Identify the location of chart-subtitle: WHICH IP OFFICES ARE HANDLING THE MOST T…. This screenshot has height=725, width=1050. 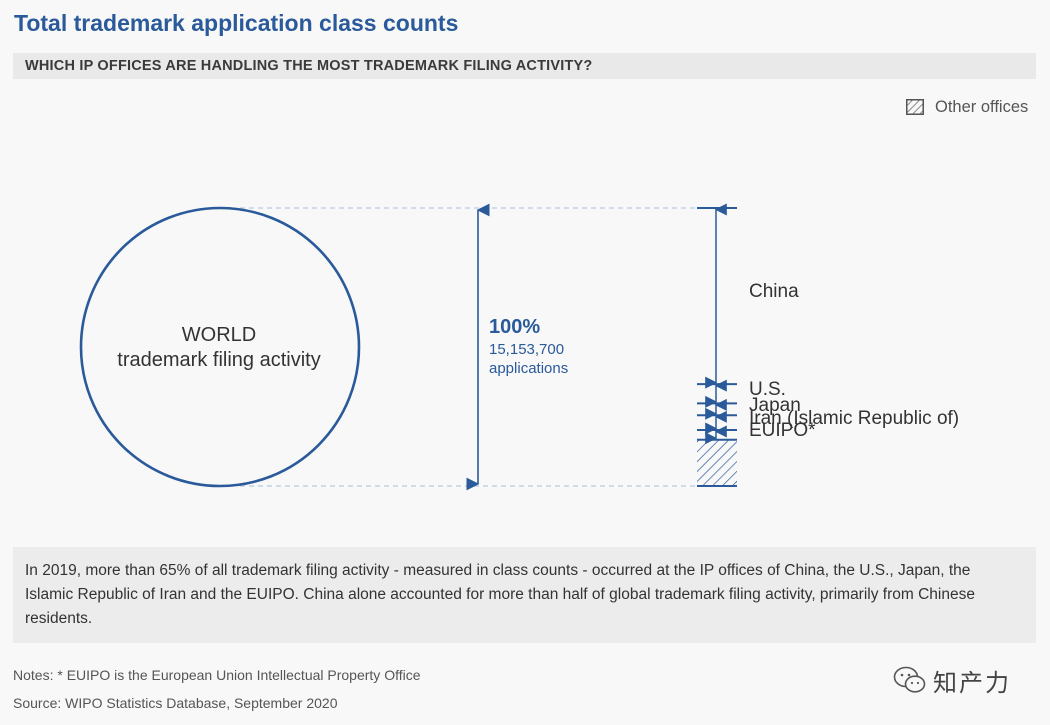
(309, 66).